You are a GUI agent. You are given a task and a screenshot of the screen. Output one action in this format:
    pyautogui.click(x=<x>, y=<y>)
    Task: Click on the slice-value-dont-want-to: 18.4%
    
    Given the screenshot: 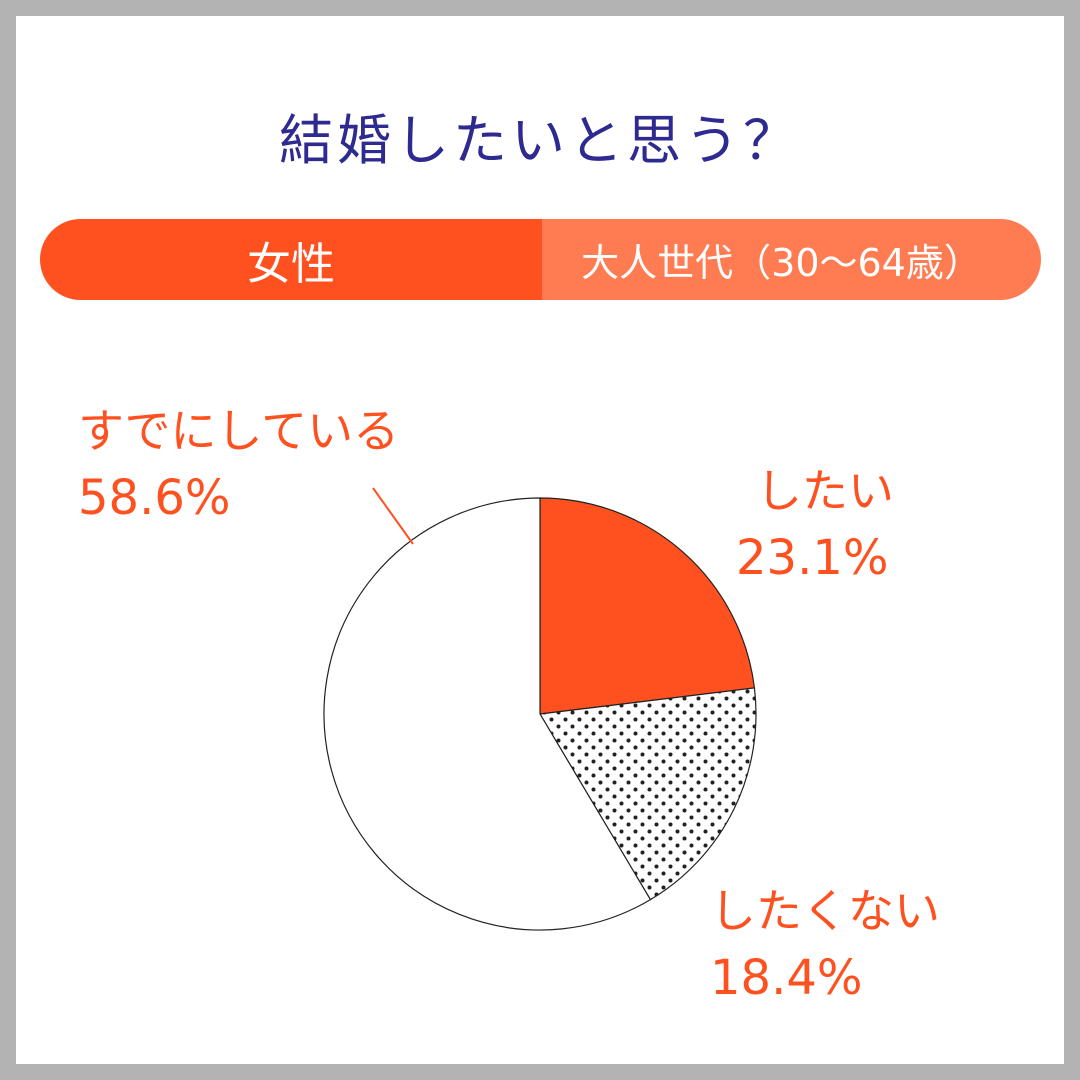 What is the action you would take?
    pyautogui.click(x=786, y=978)
    